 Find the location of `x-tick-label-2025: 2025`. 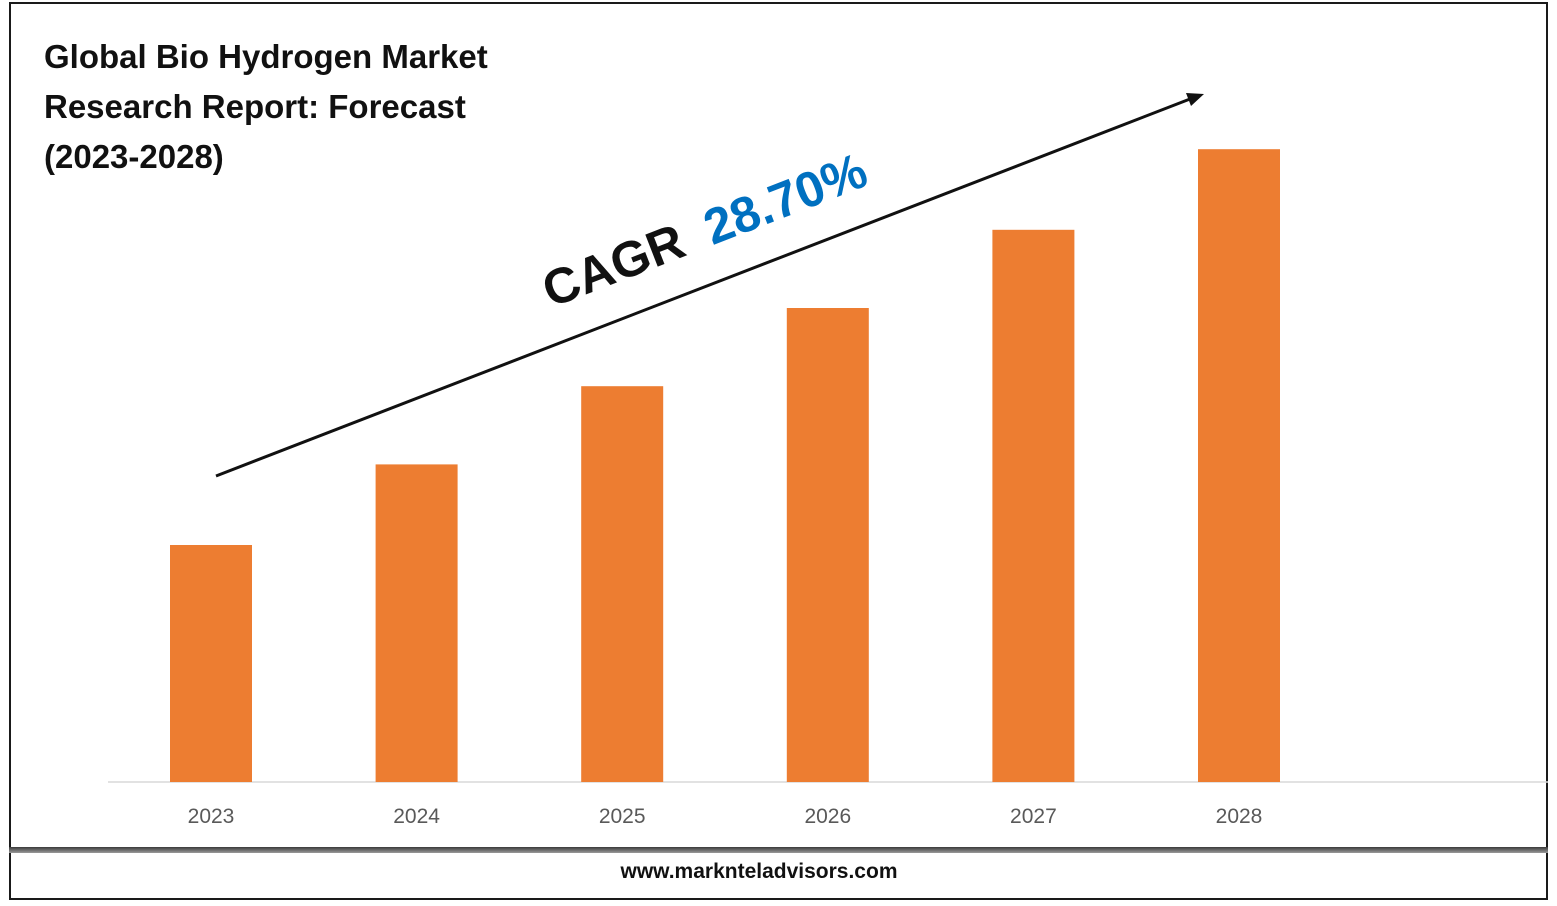

x-tick-label-2025: 2025 is located at coordinates (622, 816).